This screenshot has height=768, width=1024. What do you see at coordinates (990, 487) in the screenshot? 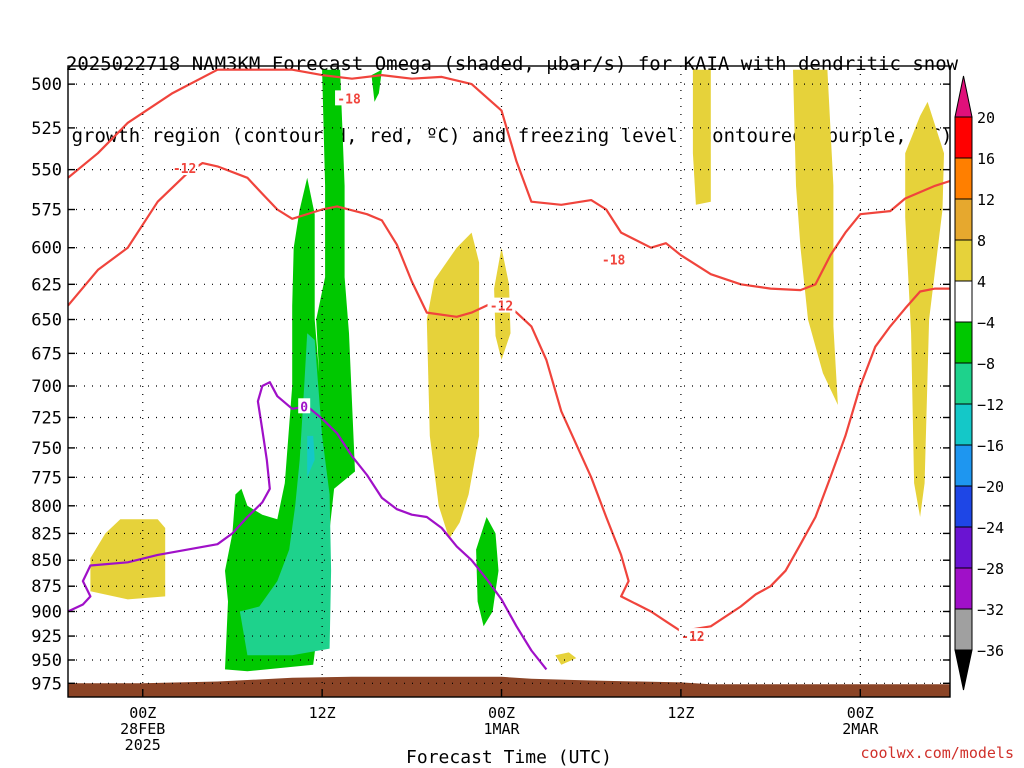
I see `colorbar-label-10: −20` at bounding box center [990, 487].